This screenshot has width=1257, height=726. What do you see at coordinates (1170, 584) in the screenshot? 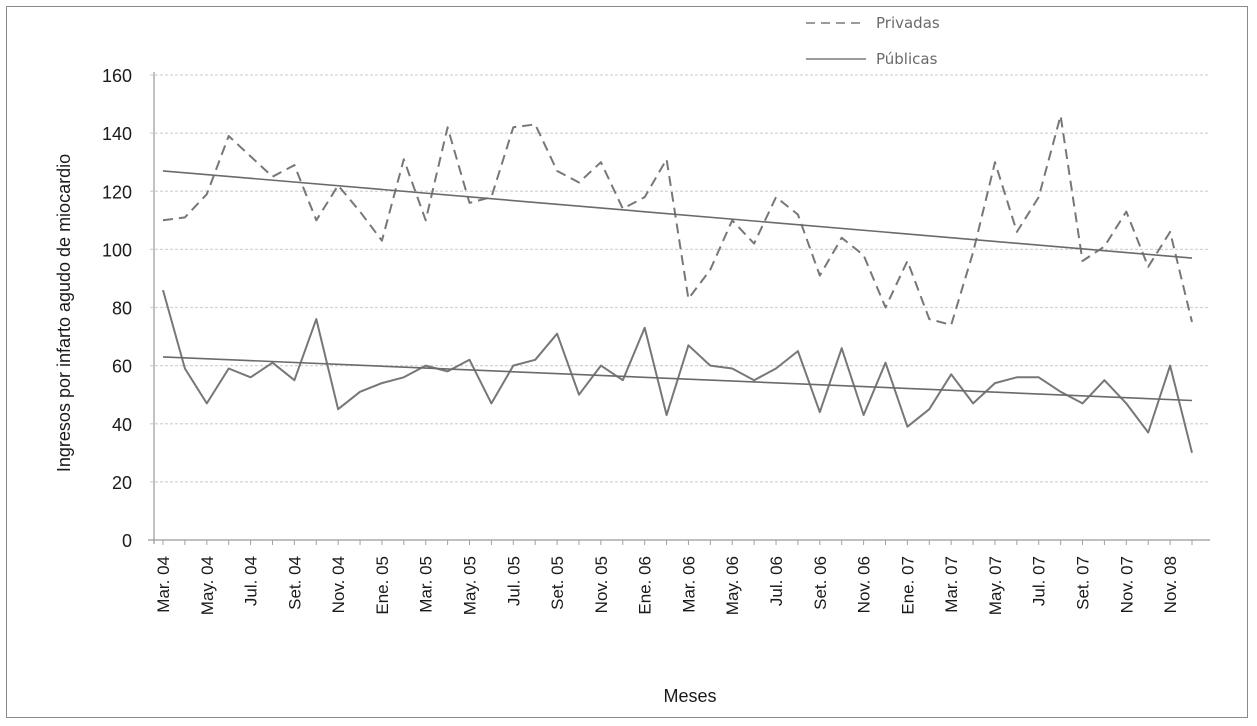
I see `x-tick-label-23: Nov. 08` at bounding box center [1170, 584].